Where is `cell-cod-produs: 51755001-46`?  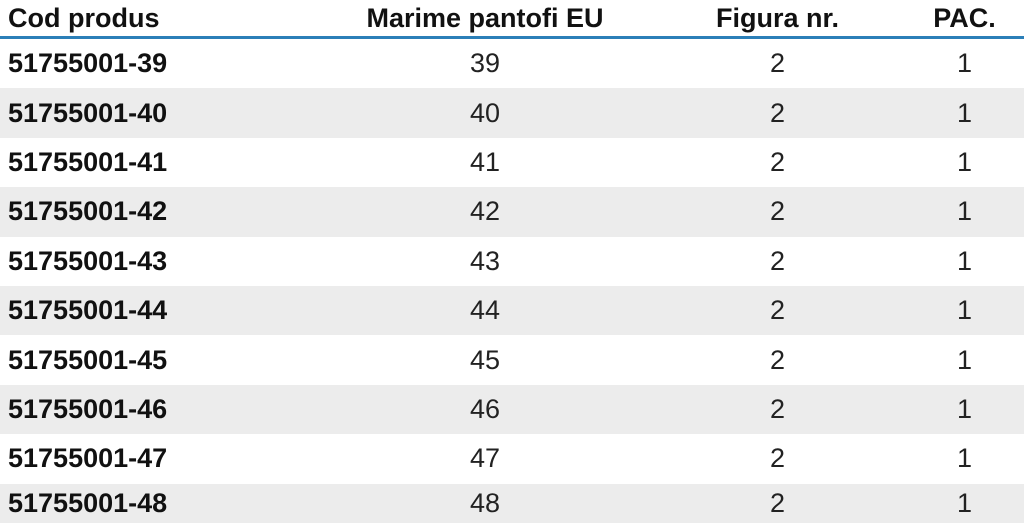
cell-cod-produs: 51755001-46 is located at coordinates (88, 408).